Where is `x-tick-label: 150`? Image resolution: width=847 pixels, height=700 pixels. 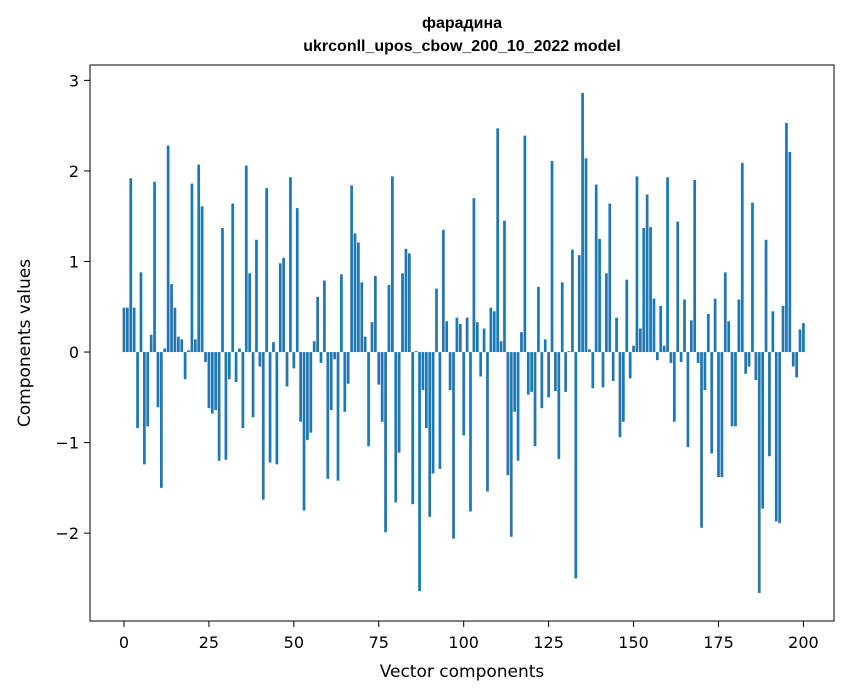 x-tick-label: 150 is located at coordinates (633, 642).